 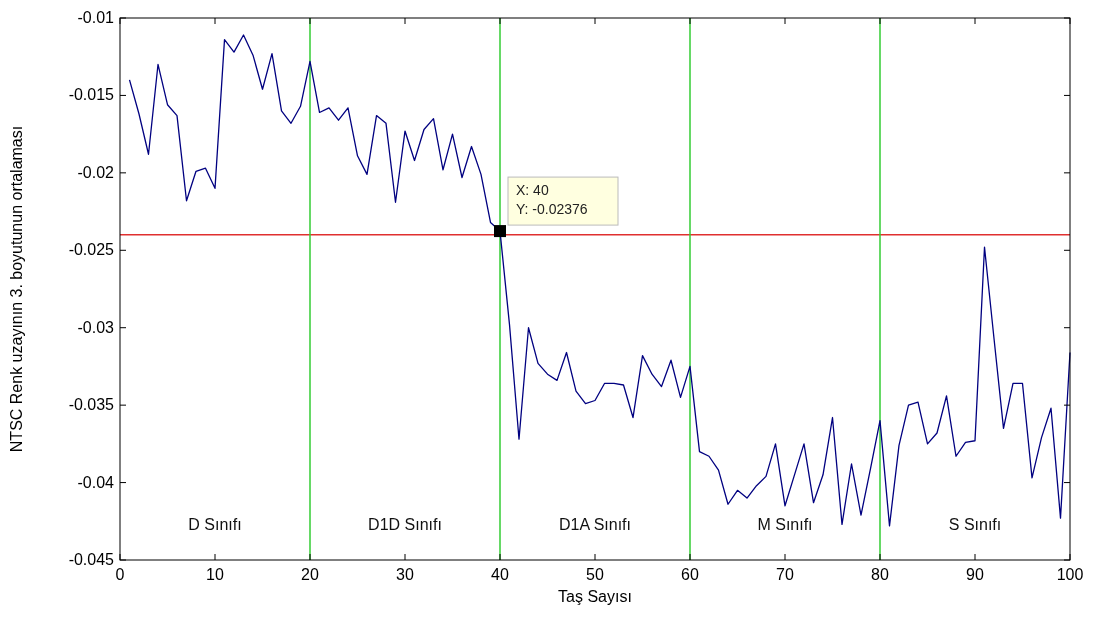 I want to click on x-tick-label: 0, so click(x=120, y=574).